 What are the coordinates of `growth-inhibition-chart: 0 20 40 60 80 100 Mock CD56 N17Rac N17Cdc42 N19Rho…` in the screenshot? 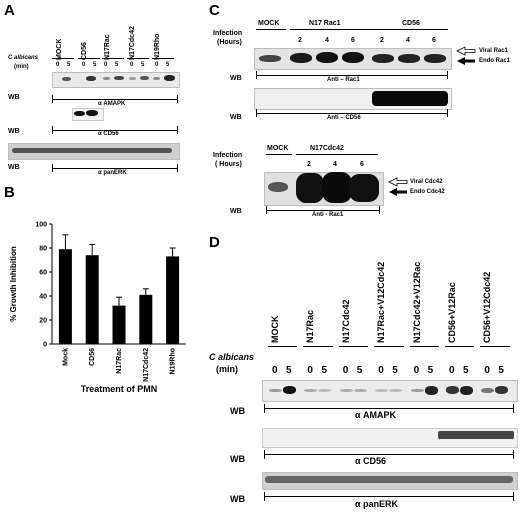 It's located at (97, 308).